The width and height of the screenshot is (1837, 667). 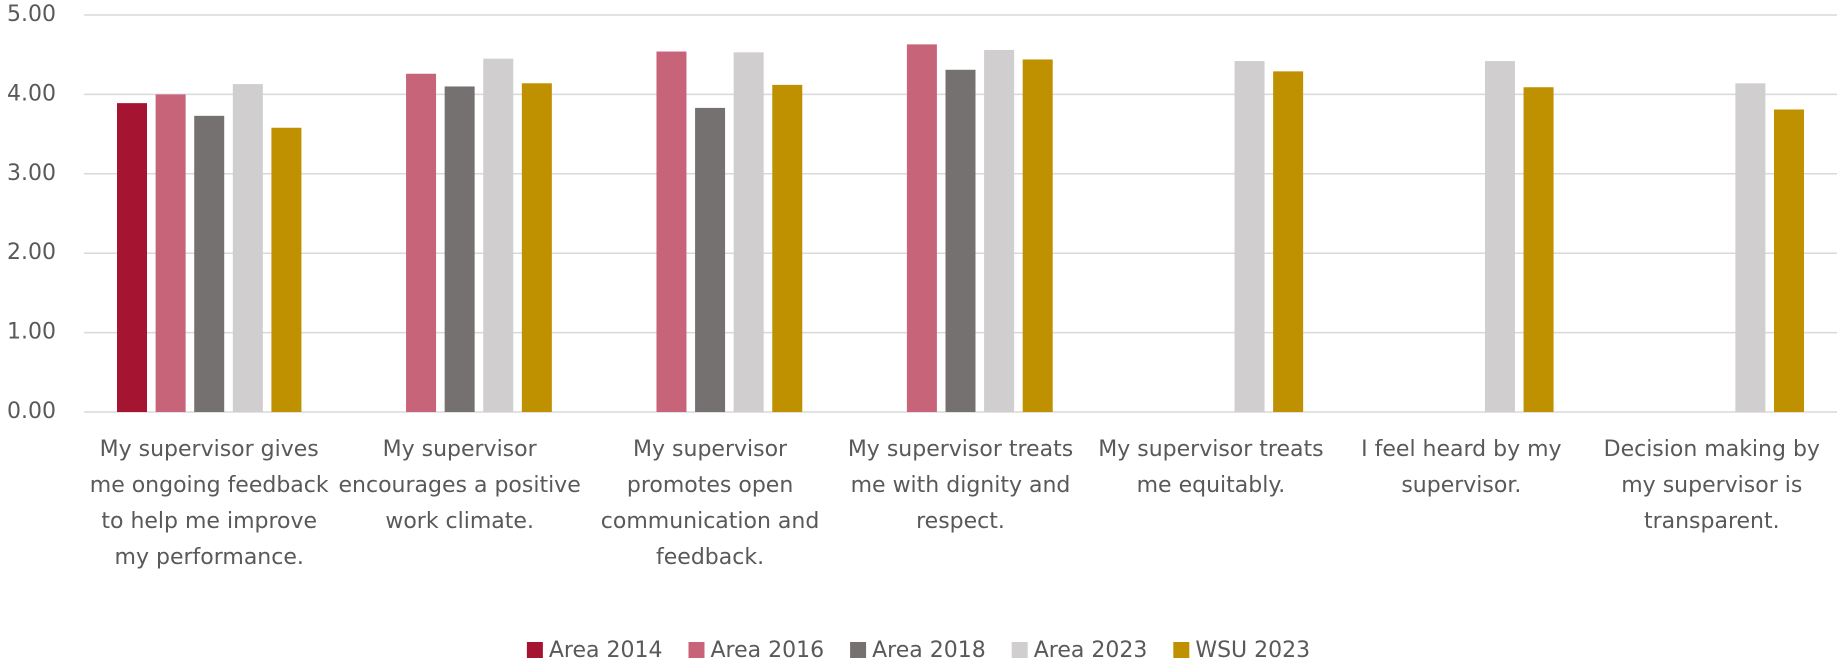 I want to click on y-tick-label: 0.00, so click(x=31, y=411).